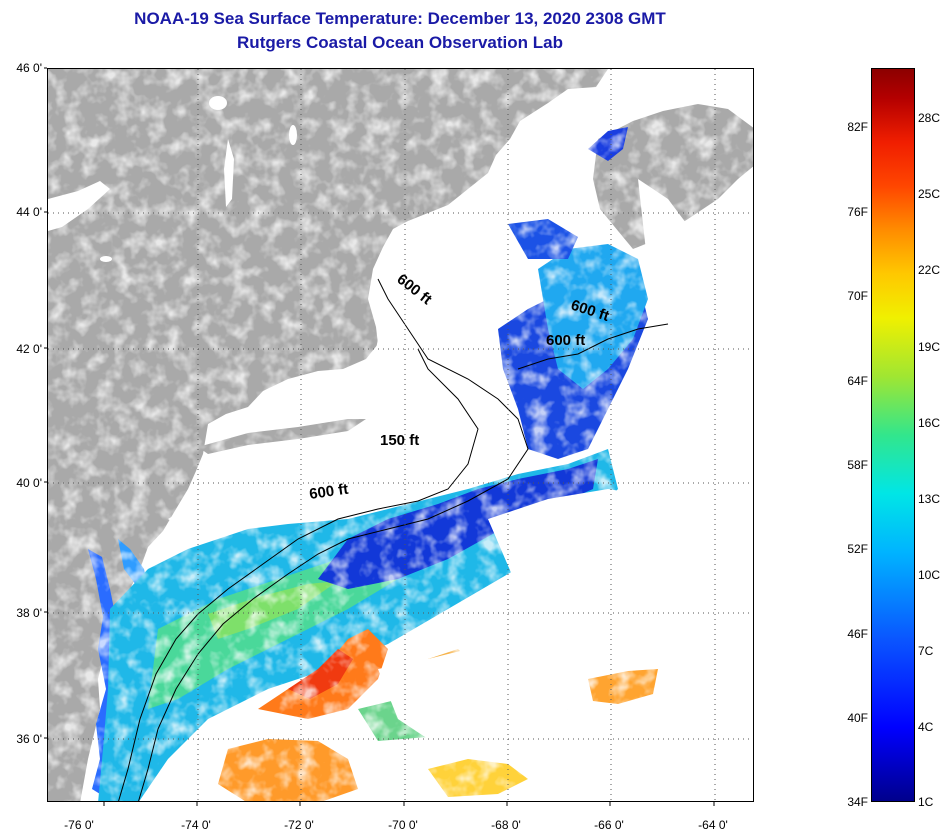 The width and height of the screenshot is (944, 832). I want to click on colorbar-c-1: 1C, so click(926, 802).